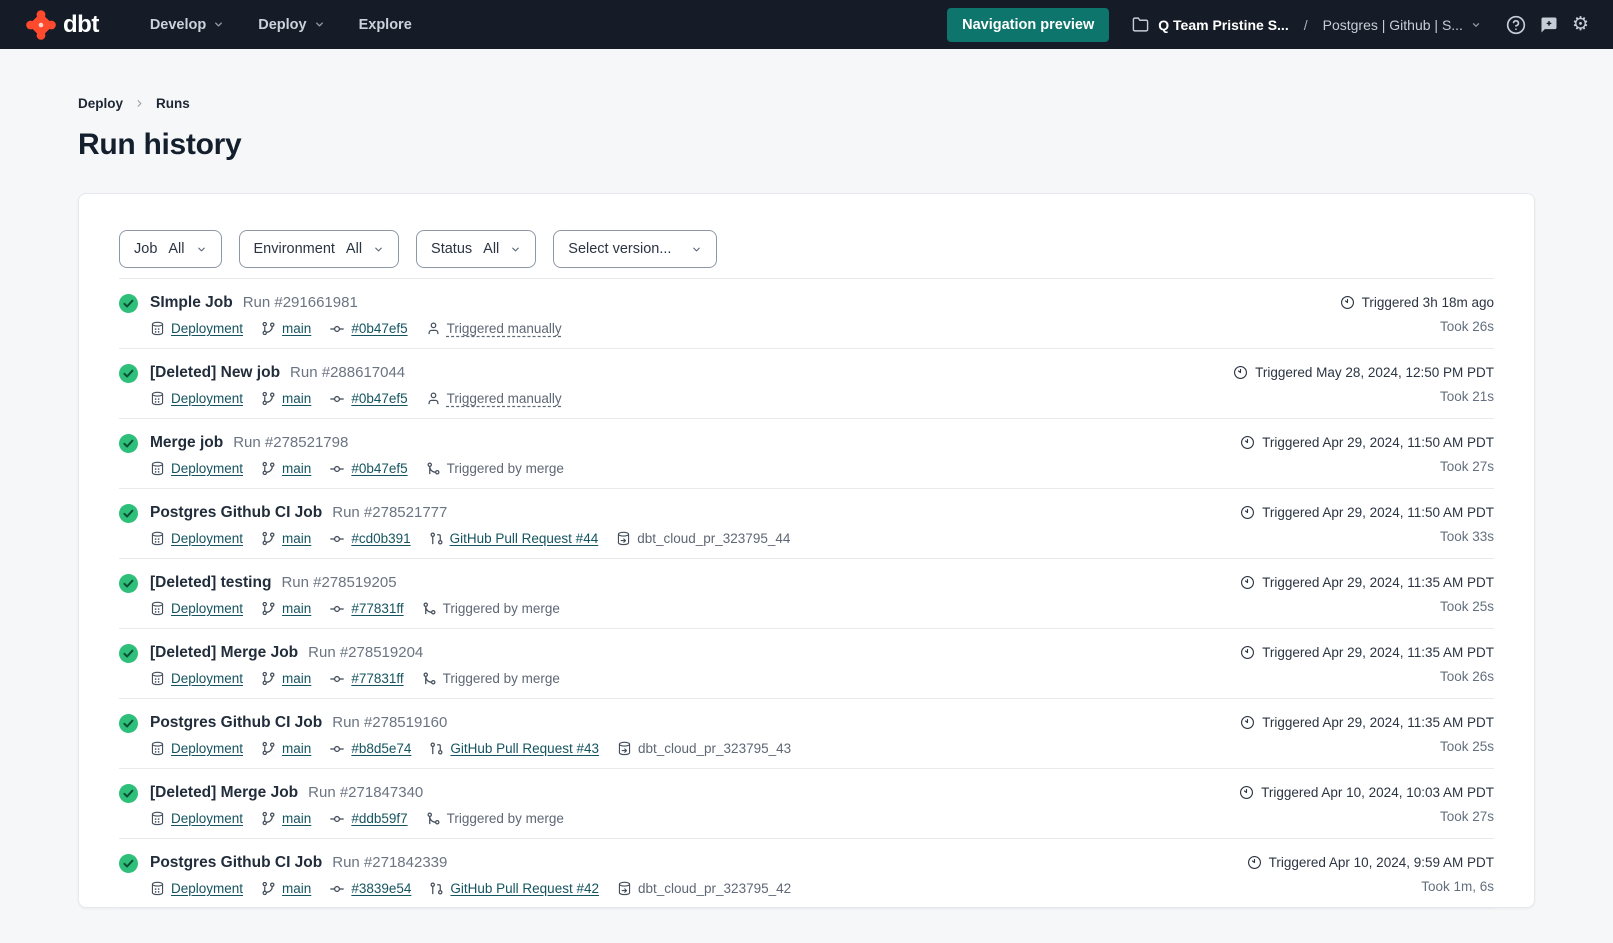 This screenshot has height=943, width=1613. What do you see at coordinates (476, 249) in the screenshot?
I see `status-filter: Status All` at bounding box center [476, 249].